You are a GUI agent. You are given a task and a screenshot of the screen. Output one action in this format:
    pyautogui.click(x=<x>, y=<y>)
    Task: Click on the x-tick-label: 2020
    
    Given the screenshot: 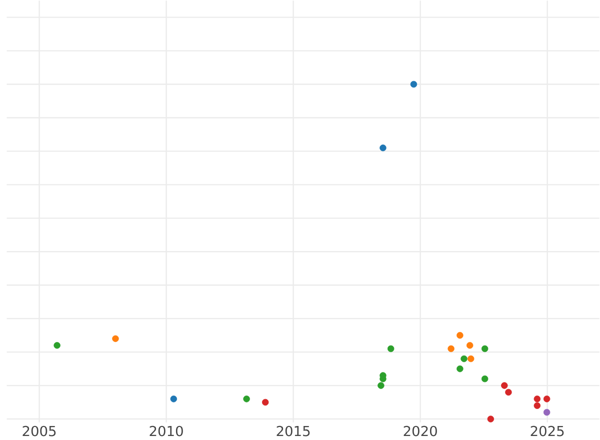 What is the action you would take?
    pyautogui.click(x=420, y=431)
    